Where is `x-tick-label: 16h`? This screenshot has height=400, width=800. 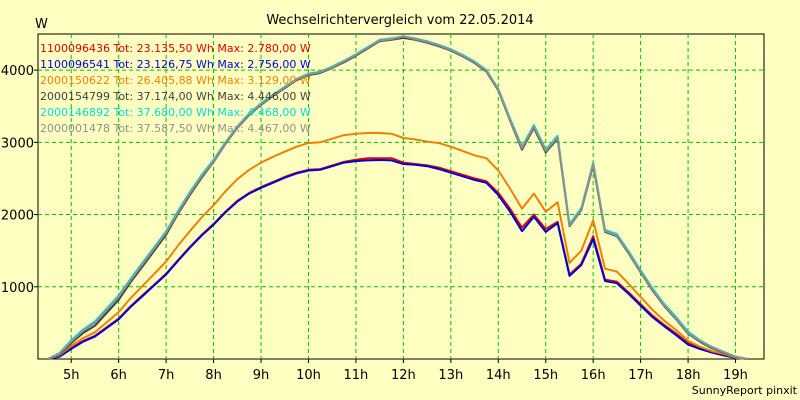 x-tick-label: 16h is located at coordinates (593, 375).